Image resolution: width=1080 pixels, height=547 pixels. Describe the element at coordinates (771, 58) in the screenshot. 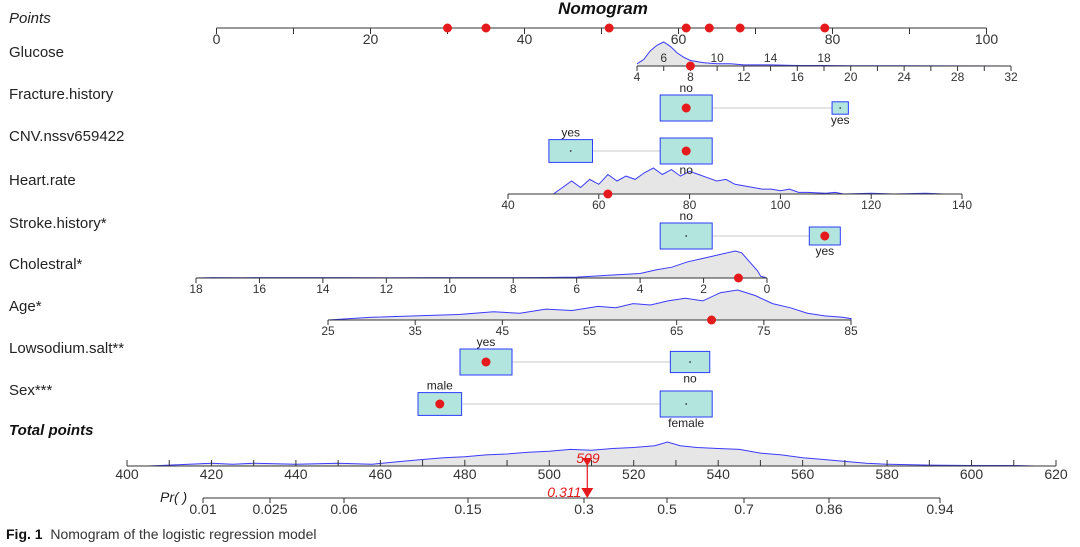

I see `glucose-minor-label: 14` at that location.